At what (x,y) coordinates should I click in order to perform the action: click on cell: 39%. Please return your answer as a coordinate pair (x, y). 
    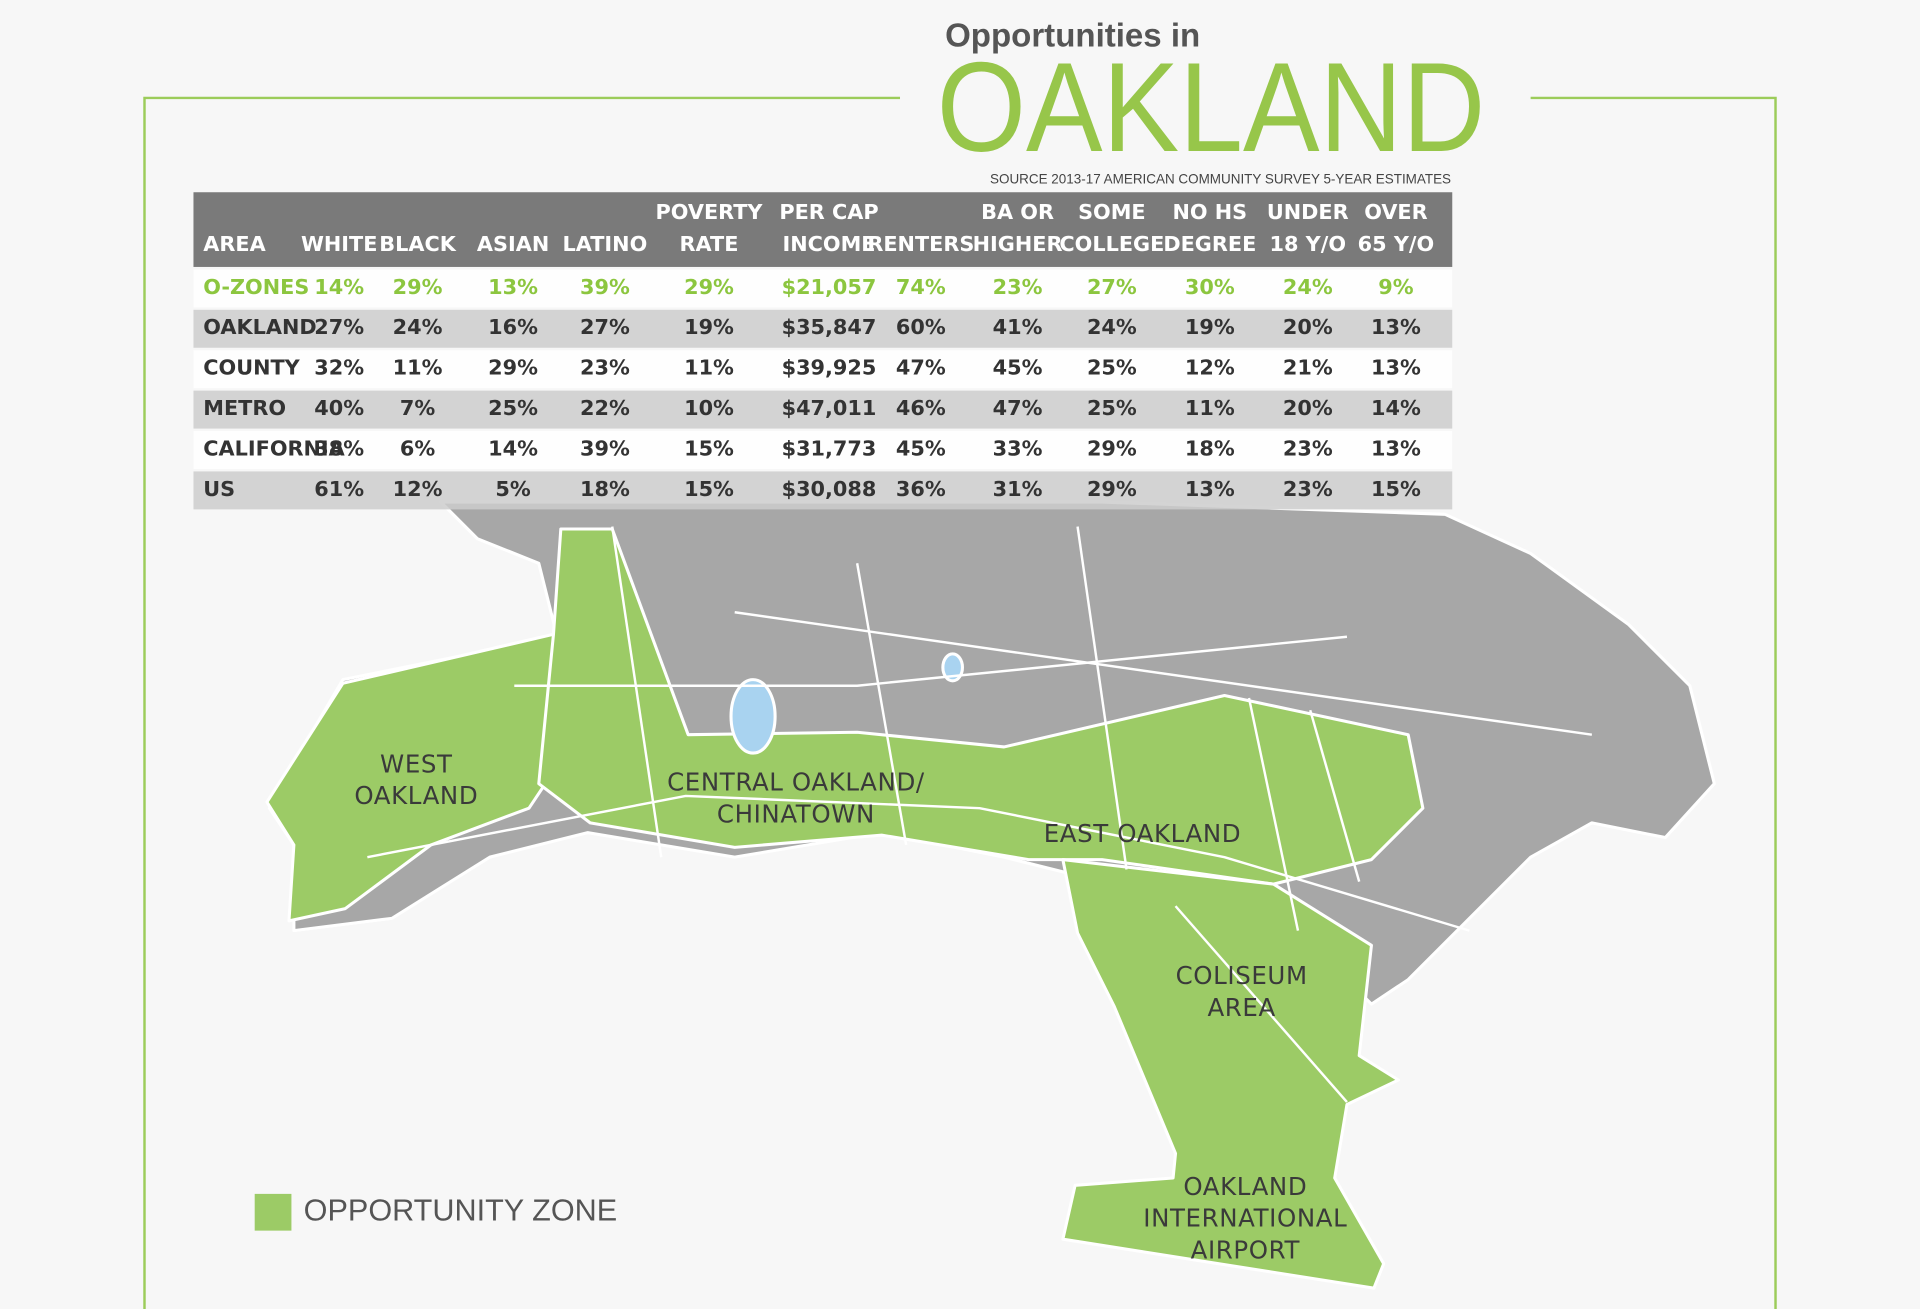
    Looking at the image, I should click on (605, 287).